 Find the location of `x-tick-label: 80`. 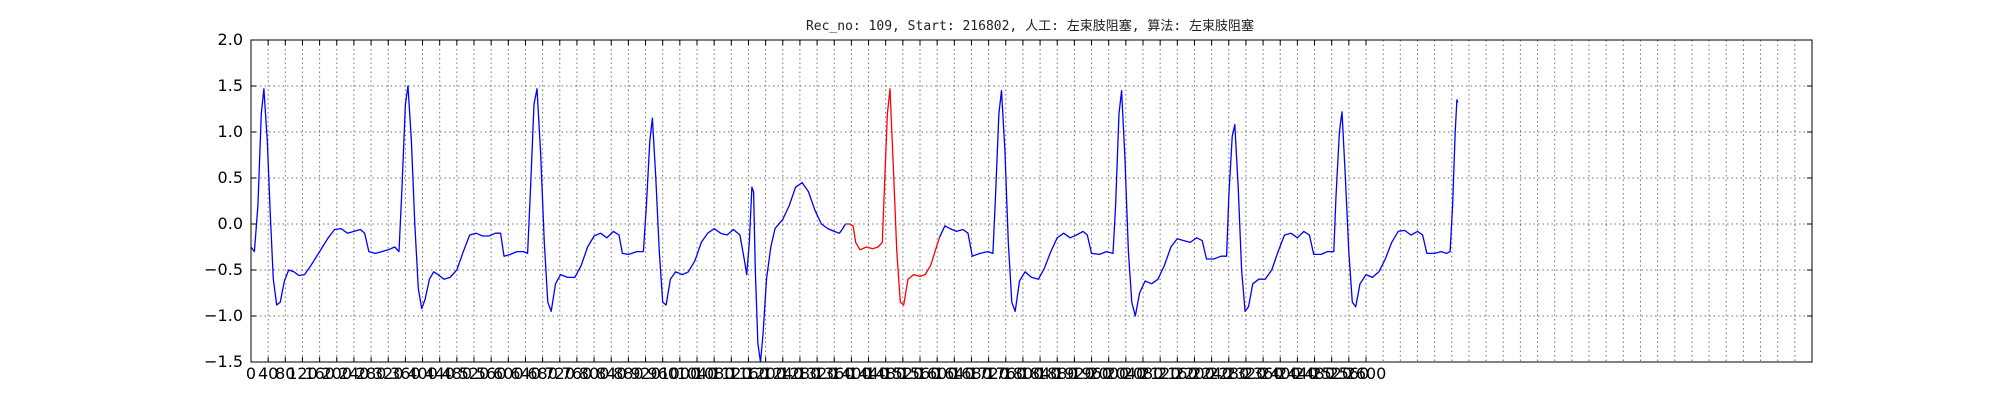

x-tick-label: 80 is located at coordinates (285, 373).